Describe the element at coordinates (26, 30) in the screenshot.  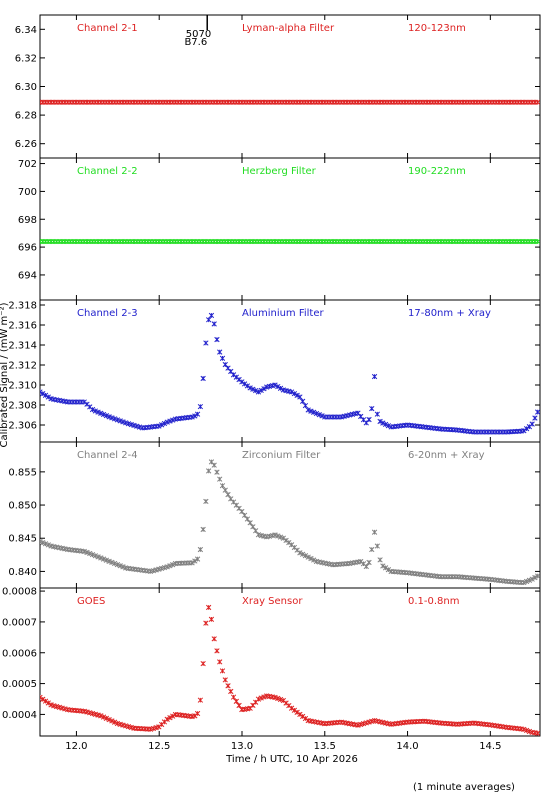
I see `y-tick-label: 6.34` at that location.